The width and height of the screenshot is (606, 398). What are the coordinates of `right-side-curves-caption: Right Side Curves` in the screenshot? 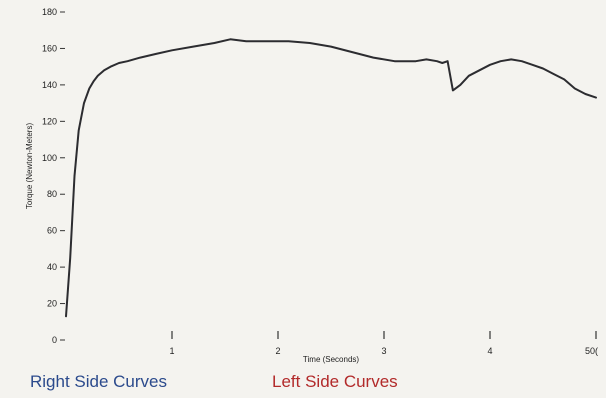 It's located at (99, 381).